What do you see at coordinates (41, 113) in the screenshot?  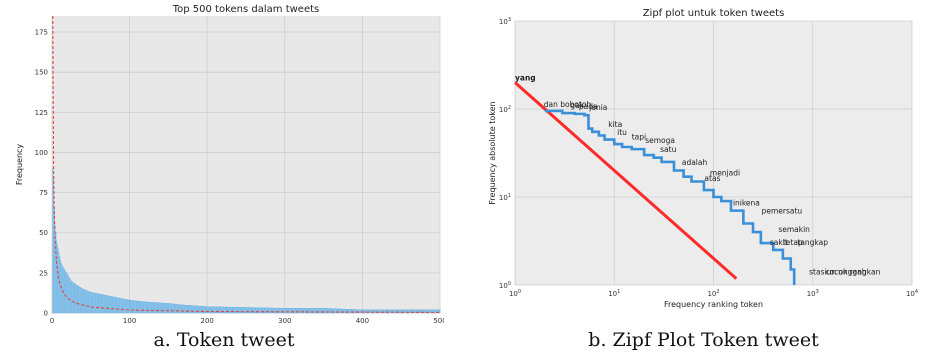 I see `y-tick-label: 125` at bounding box center [41, 113].